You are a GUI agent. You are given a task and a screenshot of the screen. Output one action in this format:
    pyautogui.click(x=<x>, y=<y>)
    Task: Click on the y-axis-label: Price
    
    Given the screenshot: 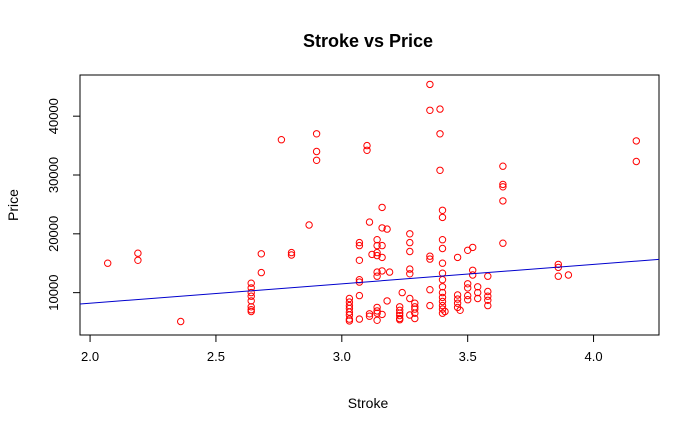 What is the action you would take?
    pyautogui.click(x=13, y=205)
    